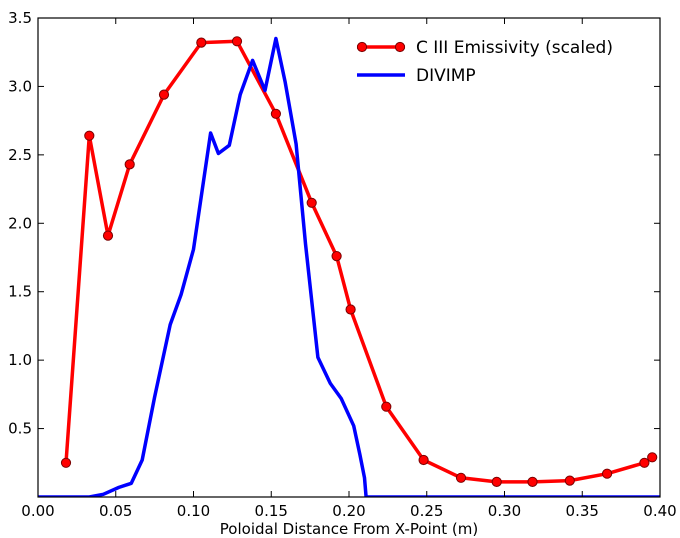 The width and height of the screenshot is (680, 538). I want to click on y-tick-label: 1.0, so click(20, 360).